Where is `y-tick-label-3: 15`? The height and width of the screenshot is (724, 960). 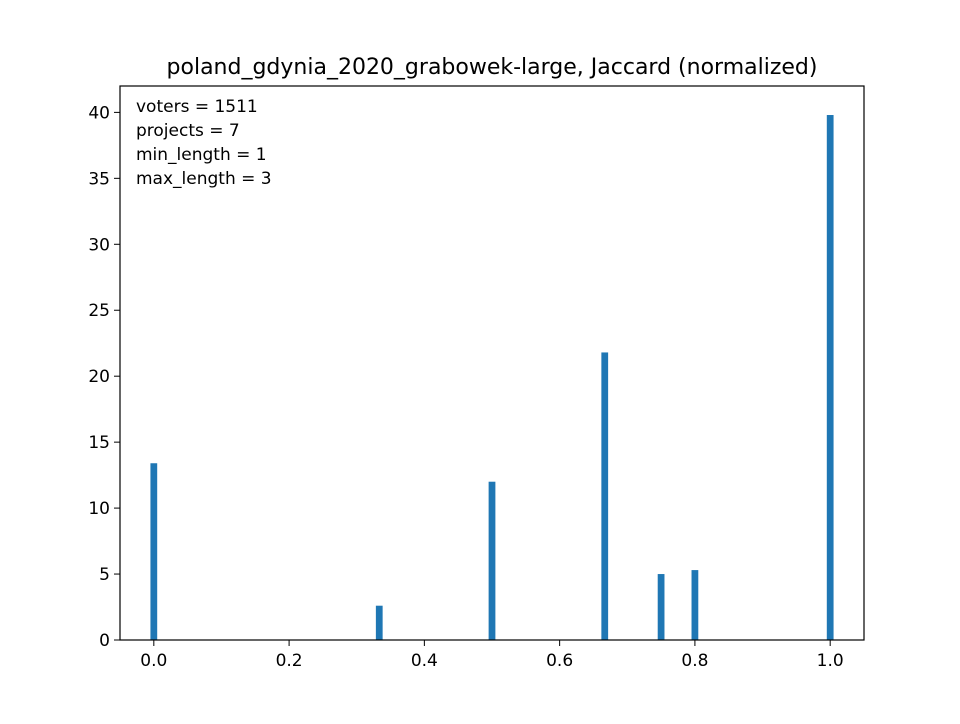
y-tick-label-3: 15 is located at coordinates (99, 443).